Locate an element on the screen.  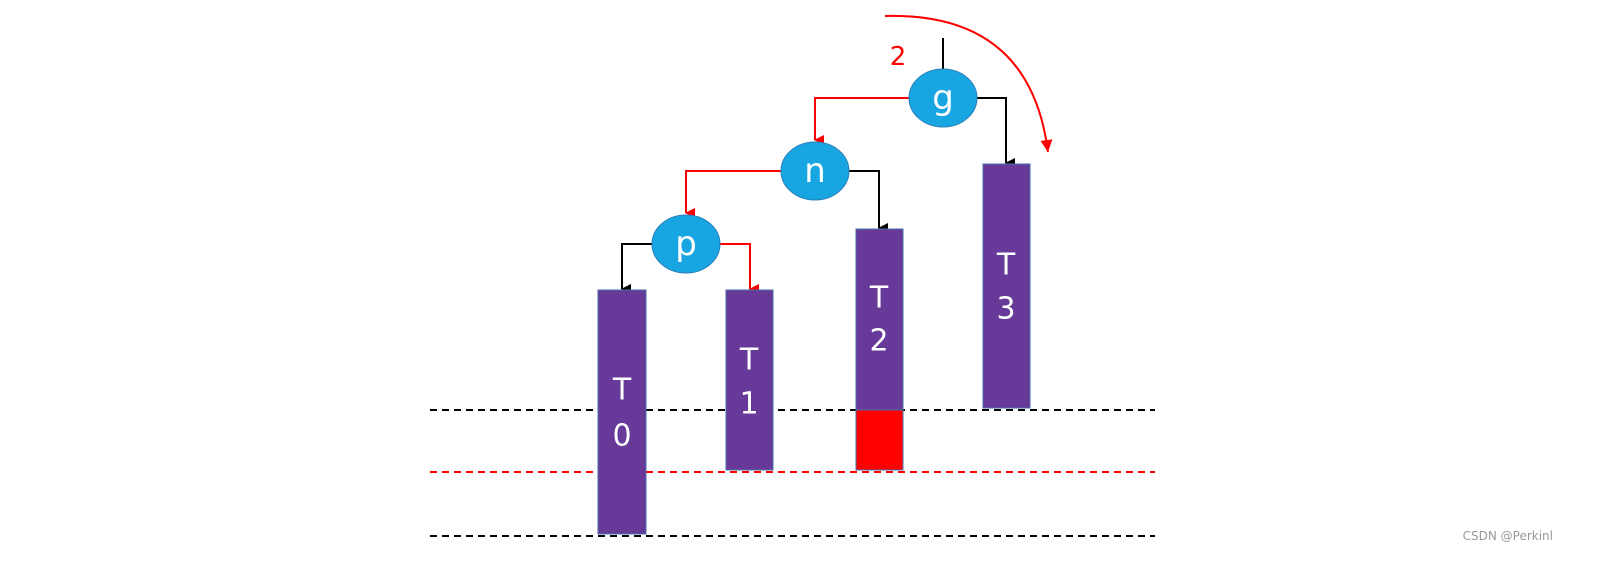
subtree-number: 1 is located at coordinates (748, 404).